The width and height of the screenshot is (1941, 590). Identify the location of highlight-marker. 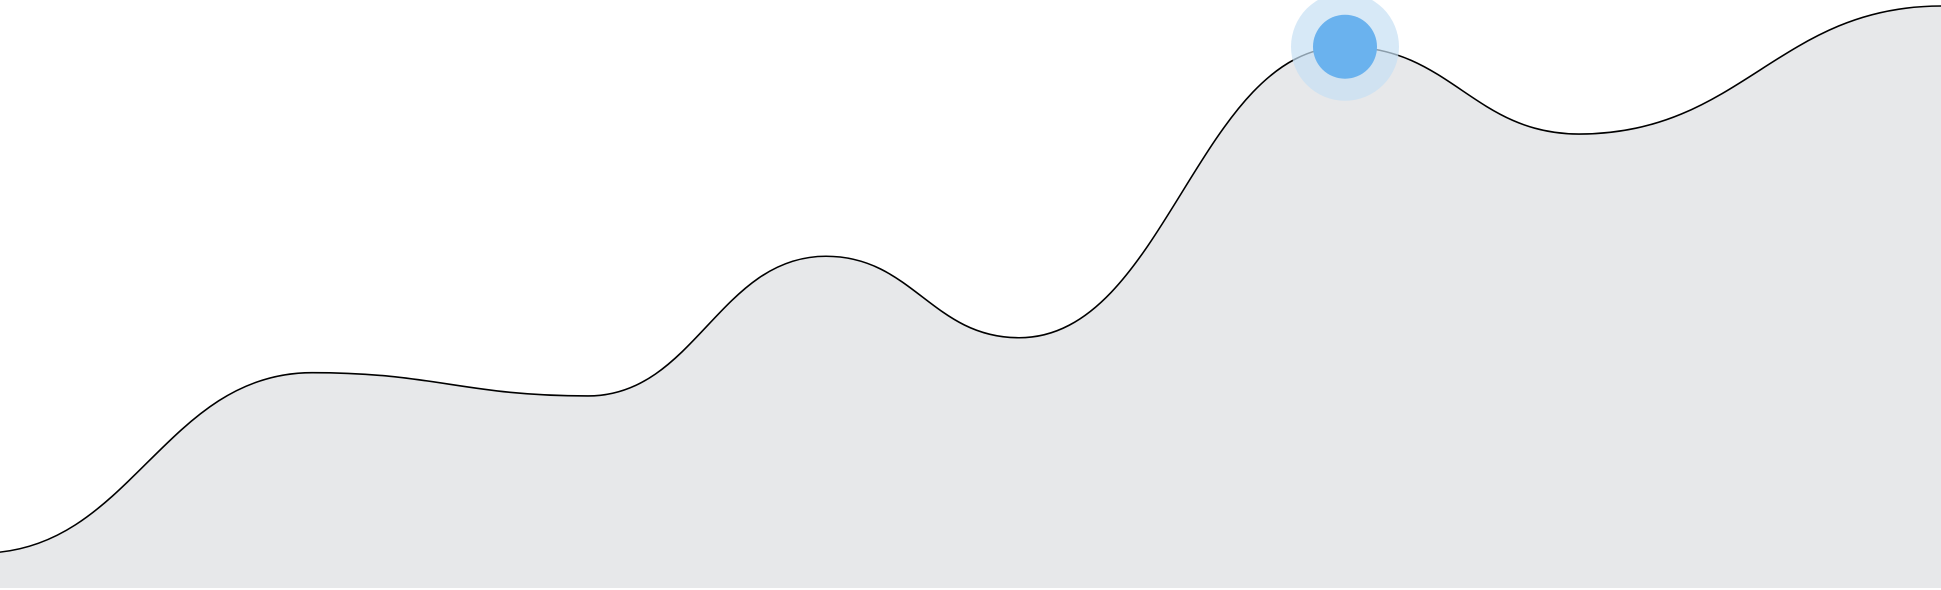
(1345, 50).